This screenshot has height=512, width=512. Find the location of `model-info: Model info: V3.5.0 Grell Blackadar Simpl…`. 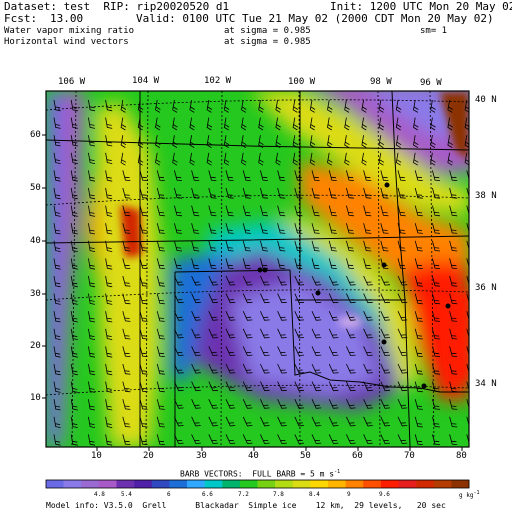

model-info: Model info: V3.5.0 Grell Blackadar Simpl… is located at coordinates (246, 505).